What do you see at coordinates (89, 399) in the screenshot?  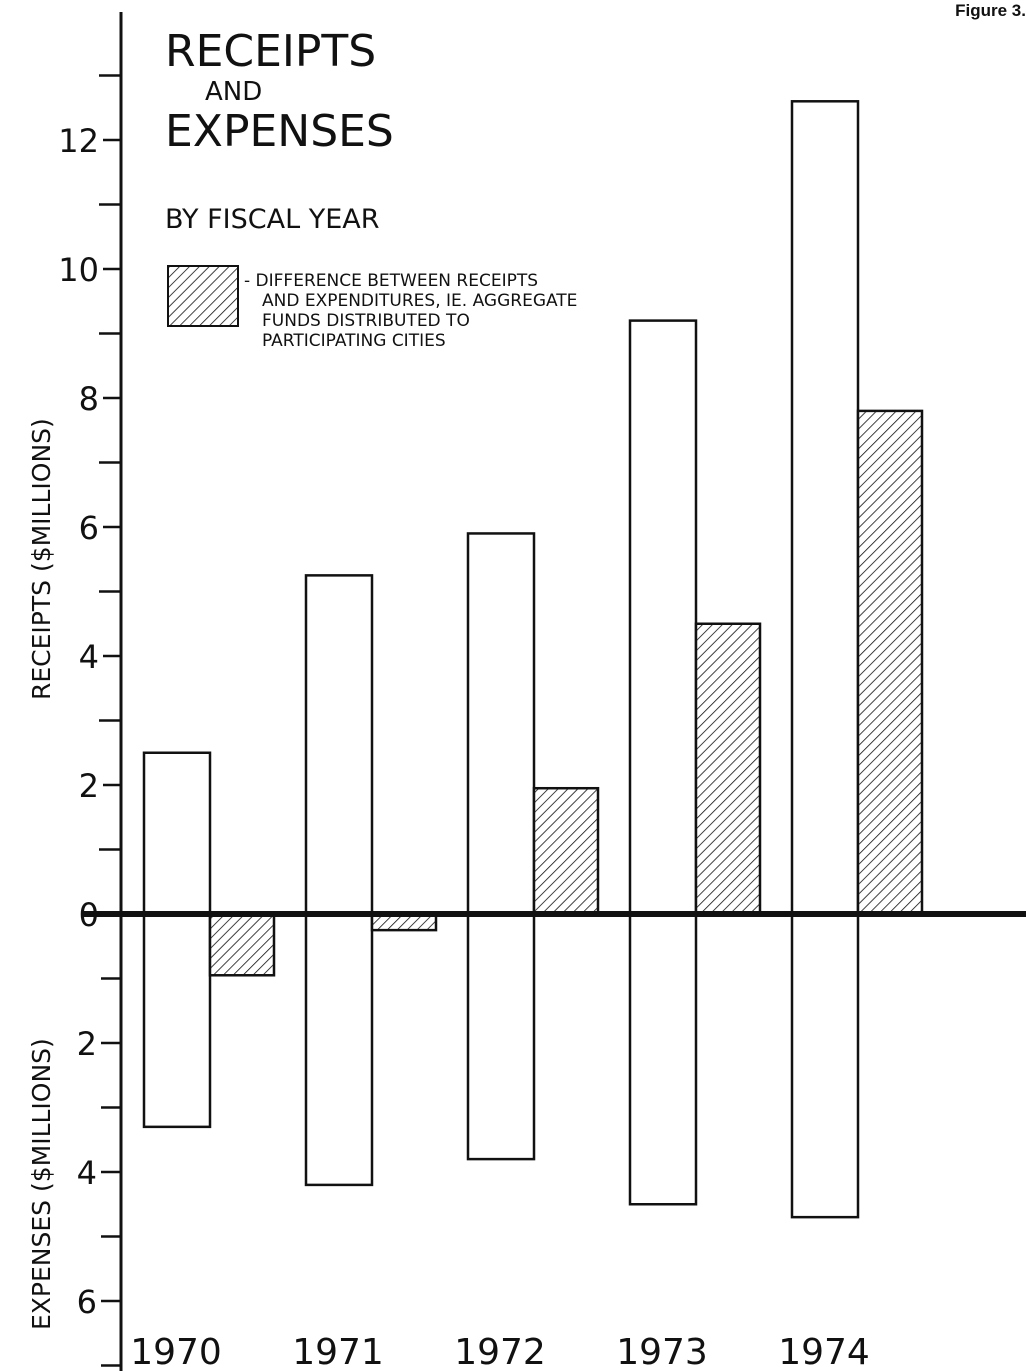 I see `y-tick-label: 8` at bounding box center [89, 399].